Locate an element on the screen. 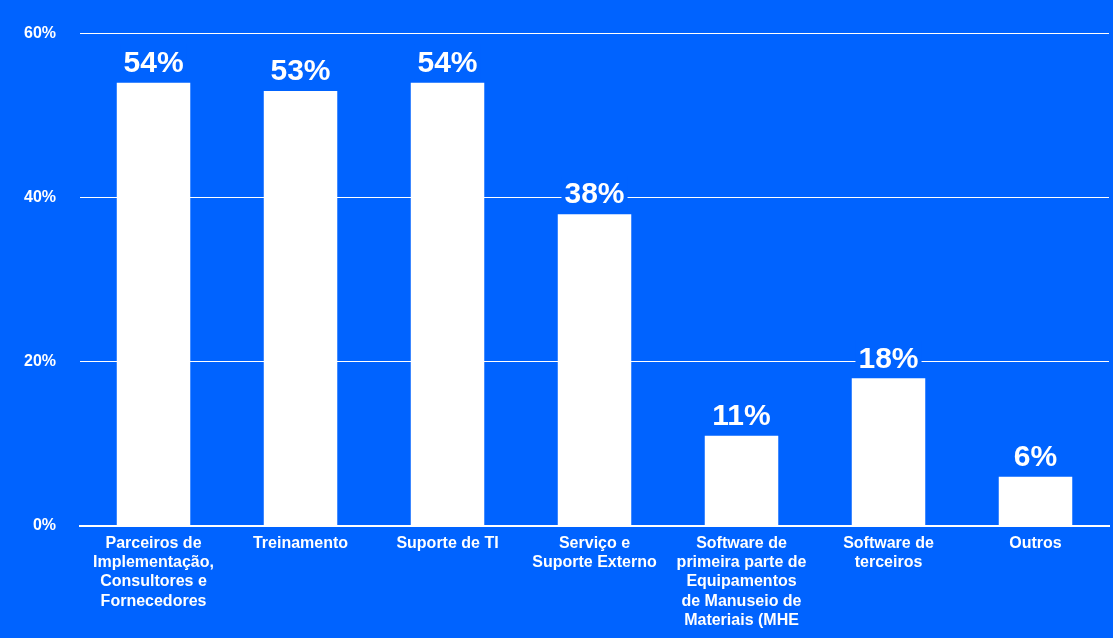 The height and width of the screenshot is (638, 1113). data-label: 6% is located at coordinates (1035, 456).